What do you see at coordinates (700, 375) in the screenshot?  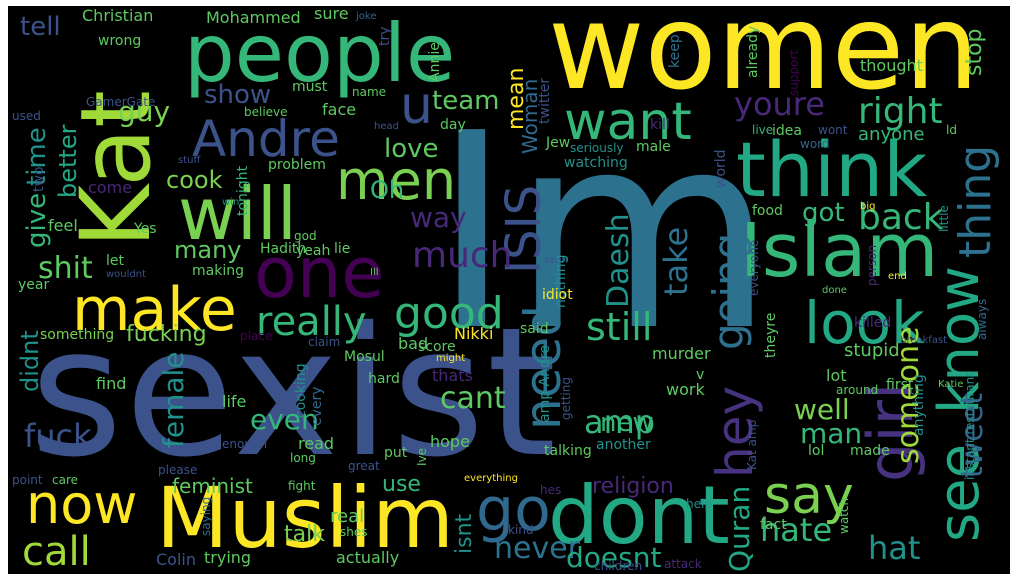 I see `word-v: v` at bounding box center [700, 375].